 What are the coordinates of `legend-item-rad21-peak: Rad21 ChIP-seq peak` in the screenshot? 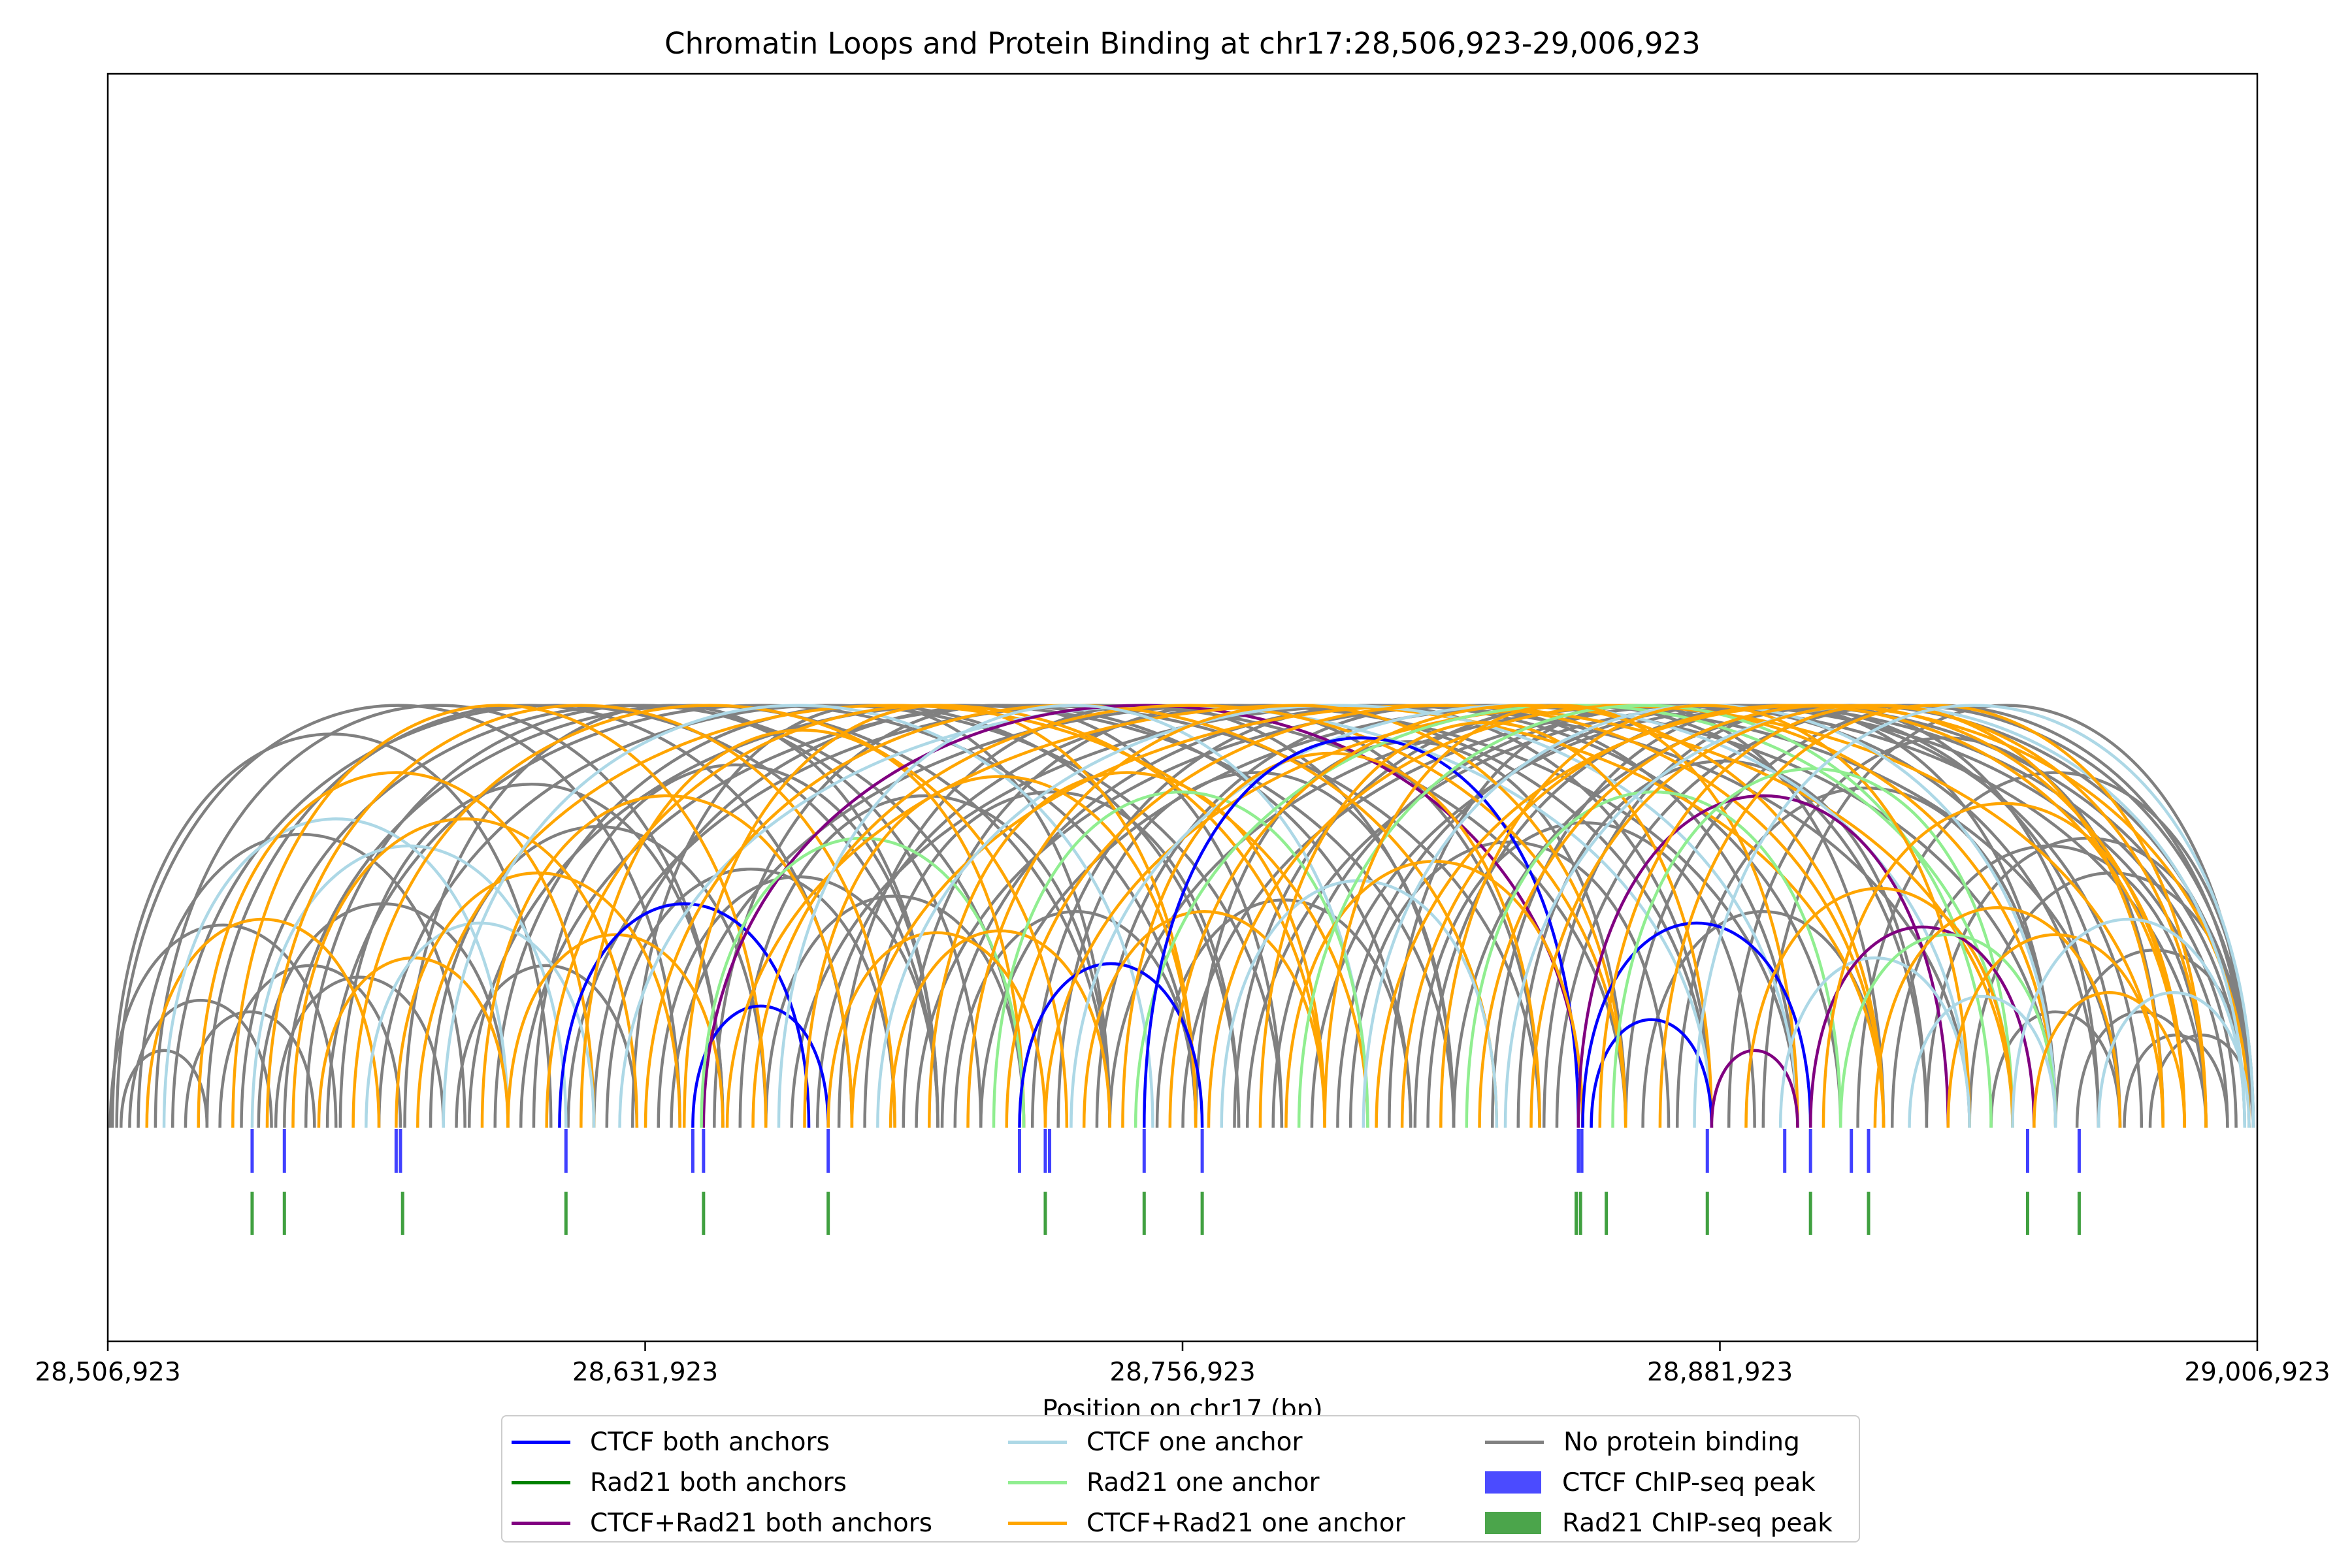 It's located at (1668, 1523).